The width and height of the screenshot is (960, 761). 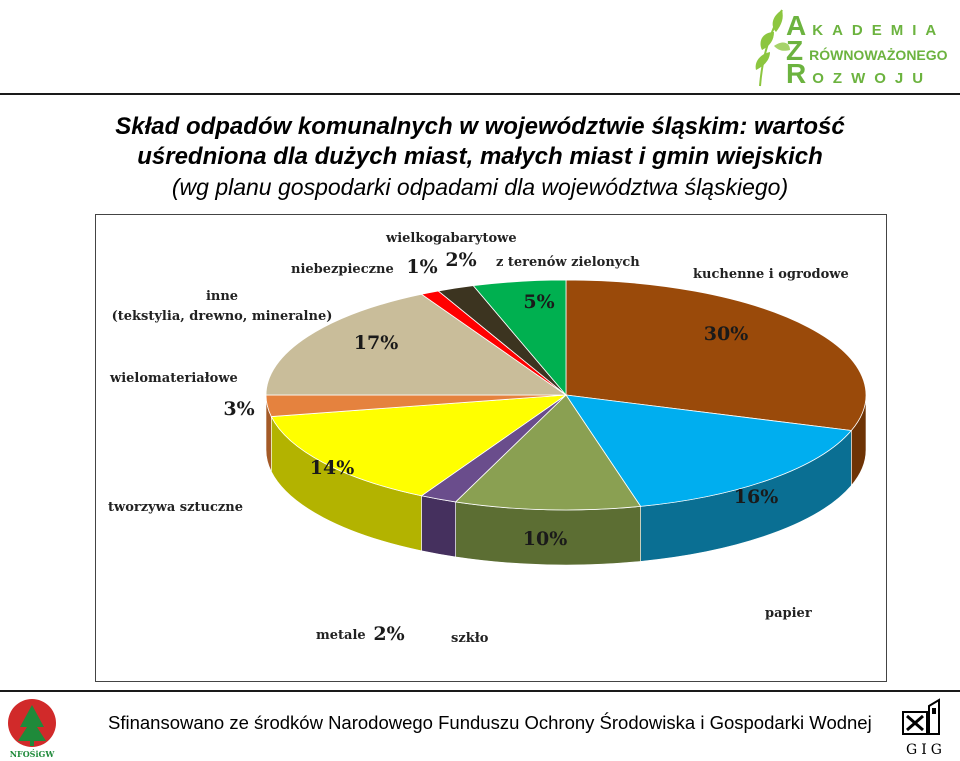 What do you see at coordinates (173, 378) in the screenshot?
I see `name-label-wielomaterialowe: wielomateriałowe` at bounding box center [173, 378].